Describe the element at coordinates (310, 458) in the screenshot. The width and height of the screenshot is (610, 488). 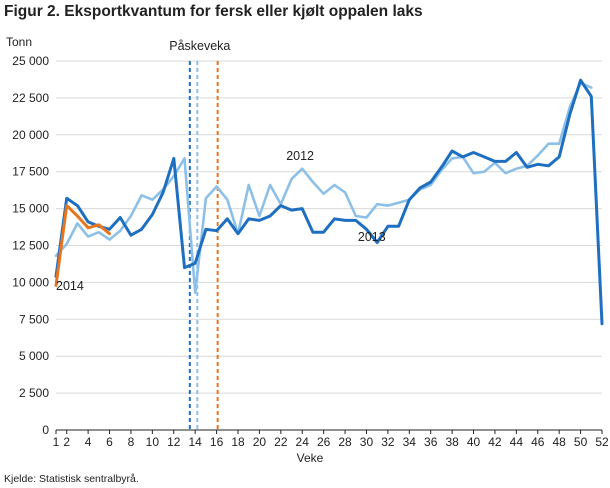
I see `x-axis-label: Veke` at that location.